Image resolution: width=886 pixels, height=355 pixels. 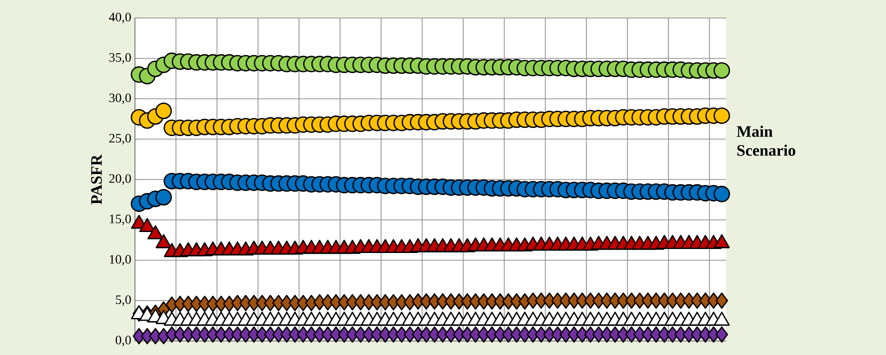 I want to click on y-tick-label: 35,0, so click(x=120, y=58).